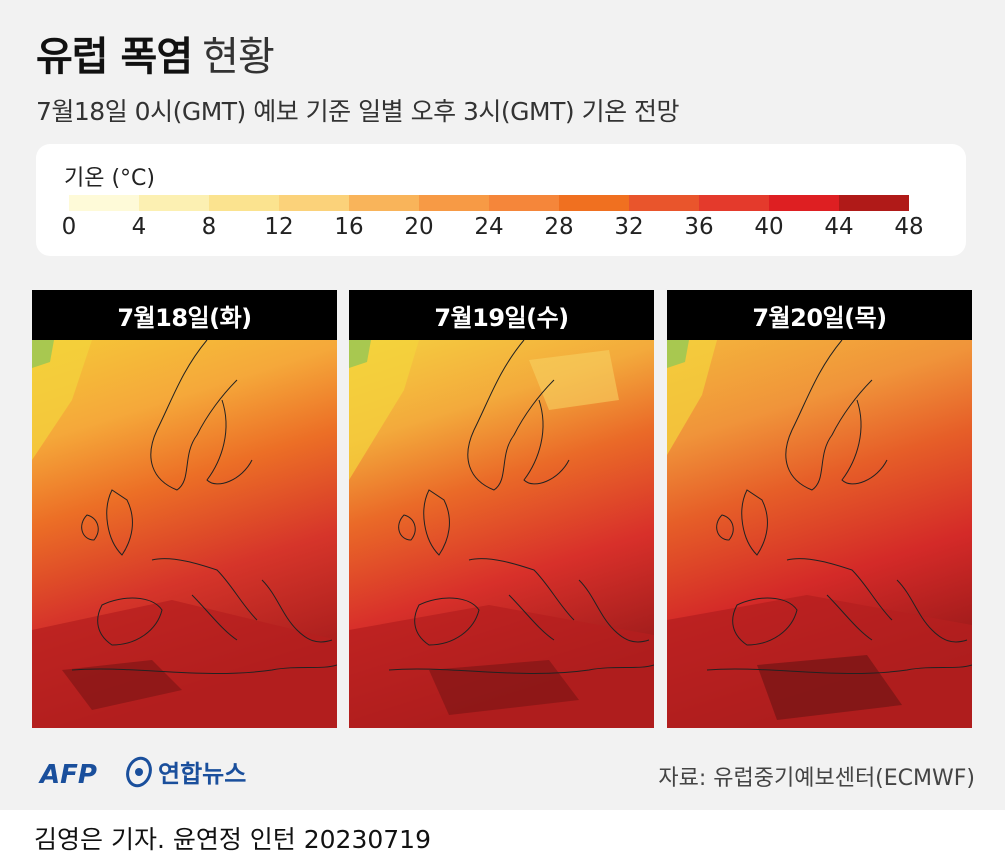 The height and width of the screenshot is (864, 1005). Describe the element at coordinates (184, 315) in the screenshot. I see `map-date-label: 7월18일(화)` at that location.